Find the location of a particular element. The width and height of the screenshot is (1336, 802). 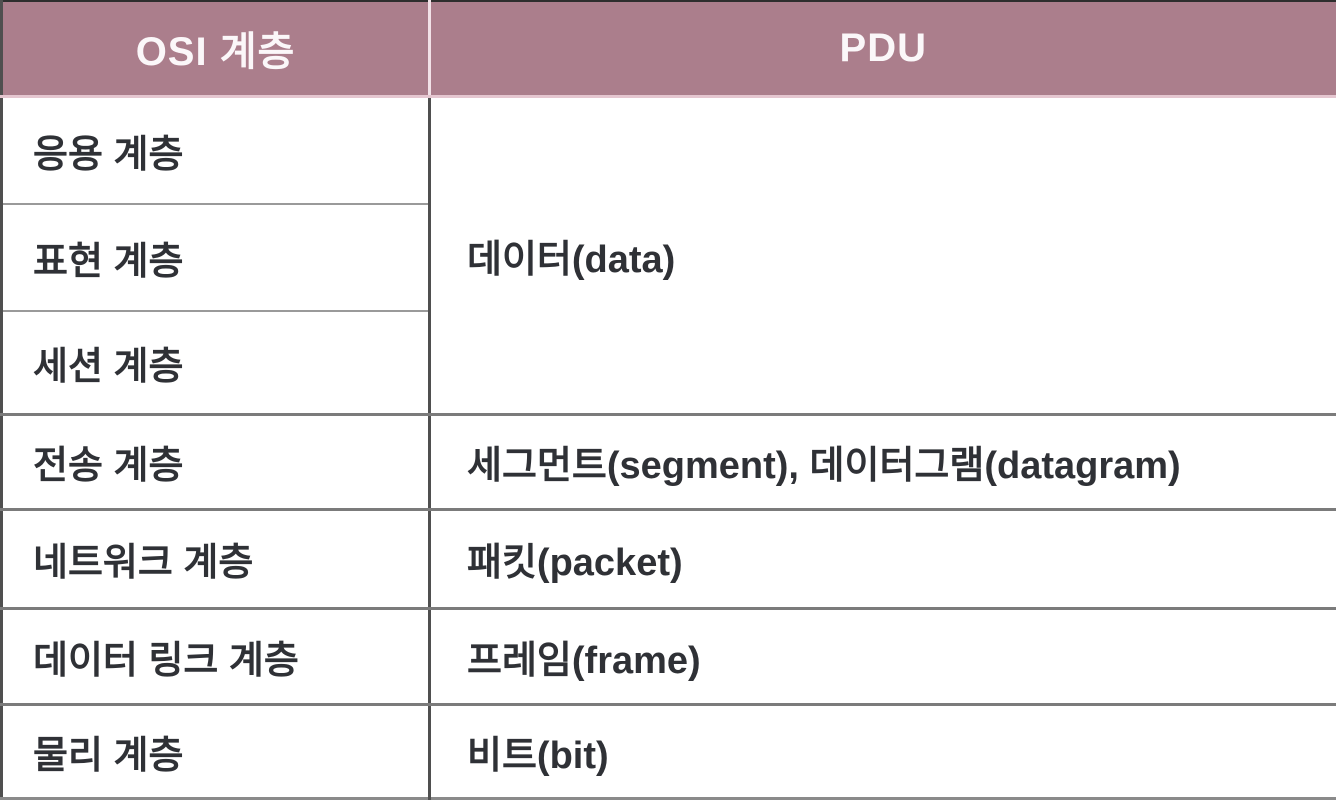

pdu-cell-packet: 패킷(packet) is located at coordinates (882, 559).